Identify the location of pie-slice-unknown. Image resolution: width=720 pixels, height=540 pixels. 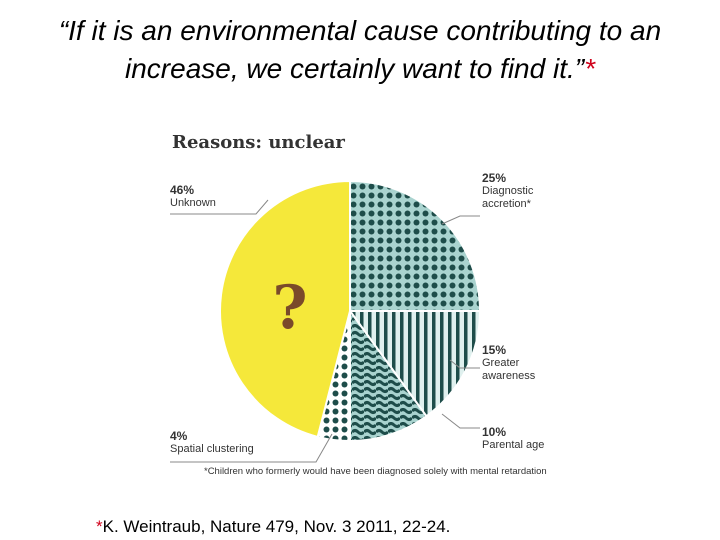
(285, 309).